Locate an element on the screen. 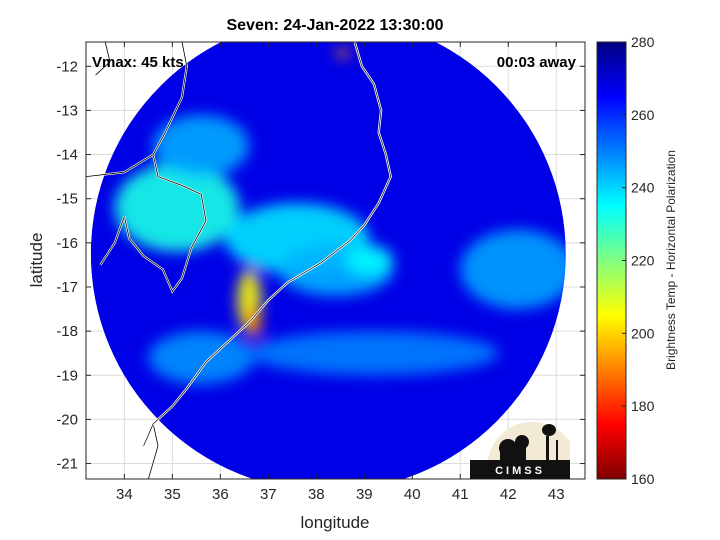  x-tick-label: 37 is located at coordinates (268, 494).